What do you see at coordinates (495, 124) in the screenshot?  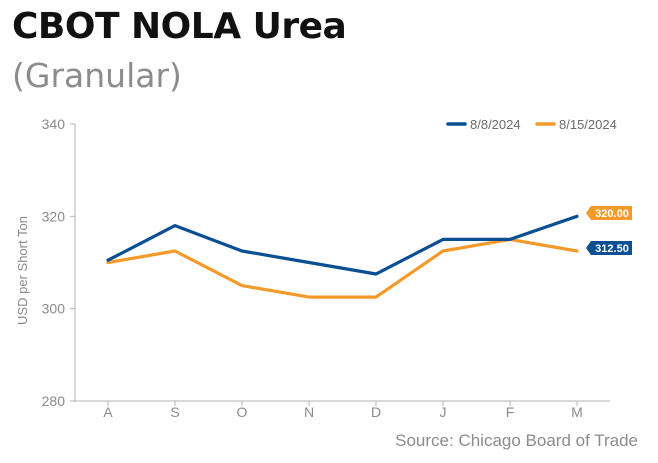 I see `legend-label-1: 8/8/2024` at bounding box center [495, 124].